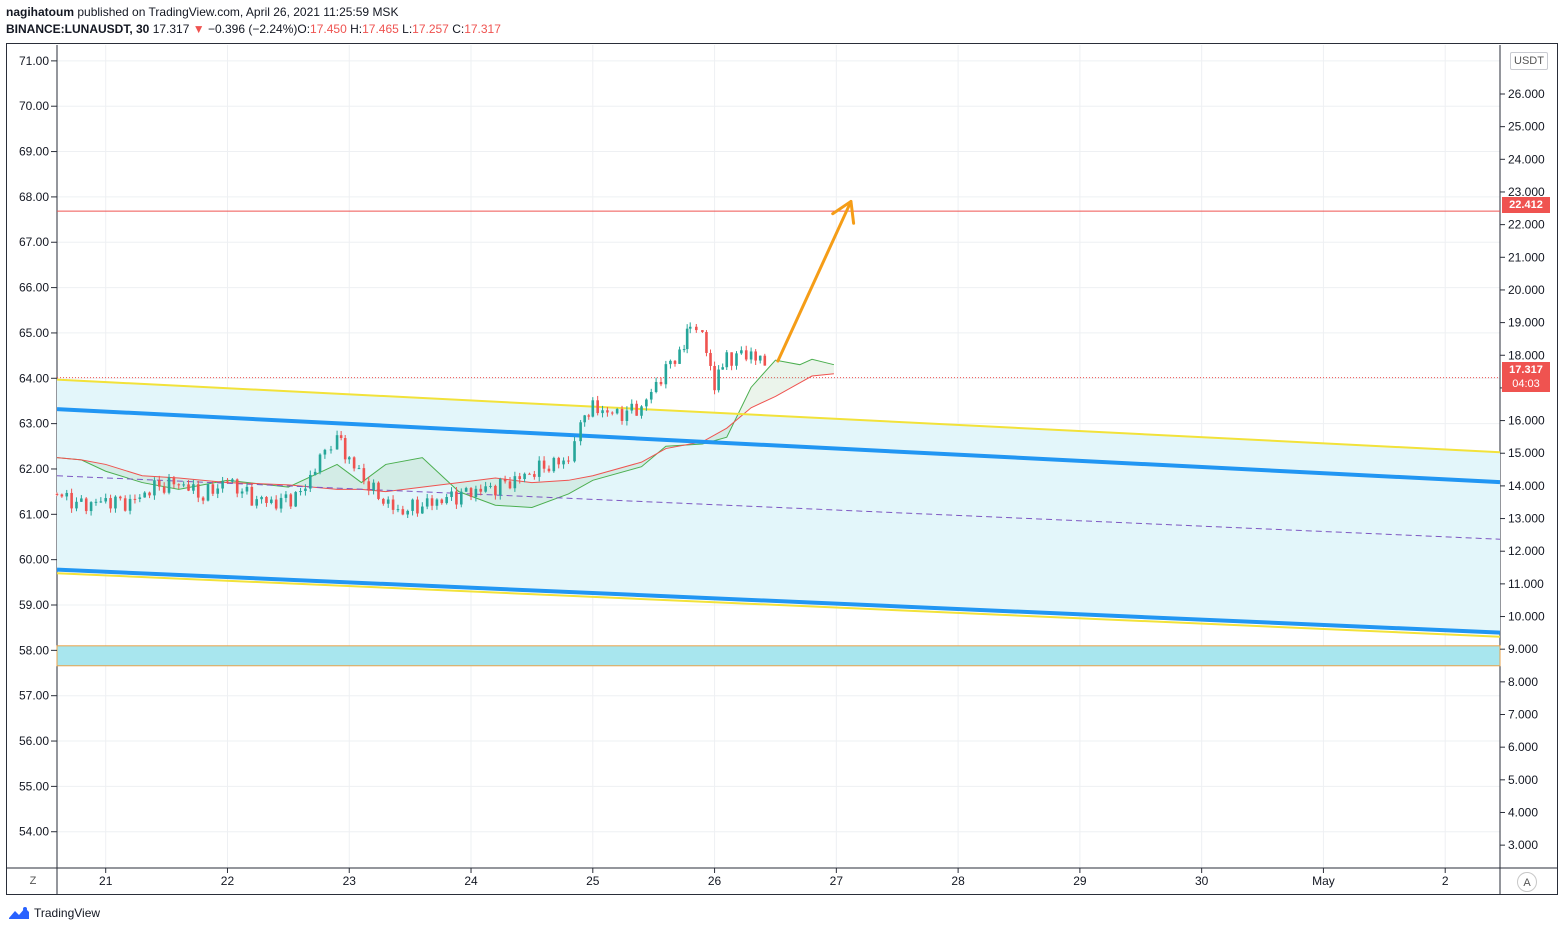 This screenshot has height=933, width=1563. I want to click on left-axis-tick-label: 63.00, so click(34, 424).